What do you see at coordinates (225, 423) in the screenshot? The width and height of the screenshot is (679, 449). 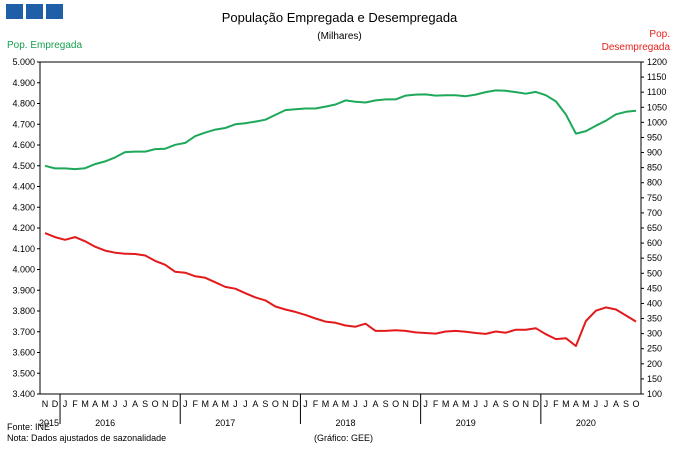 I see `x-axis-year-label: 2017` at bounding box center [225, 423].